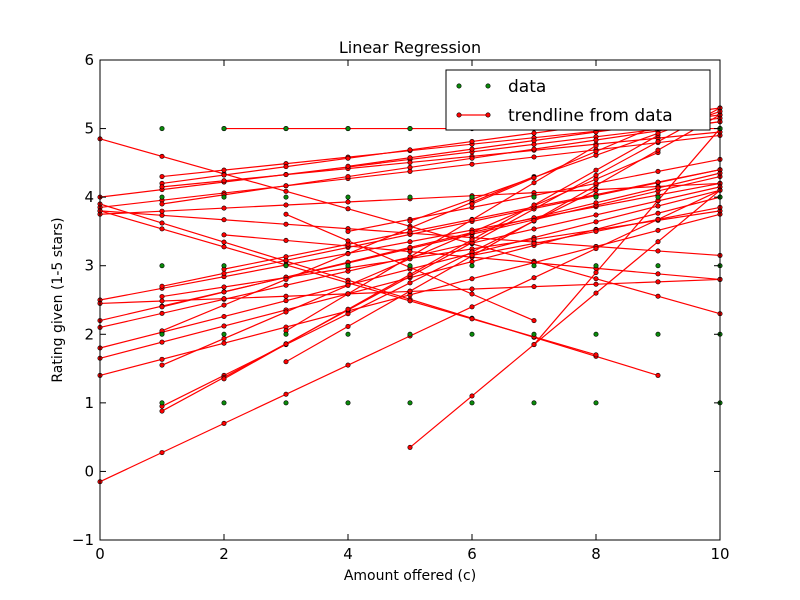 The width and height of the screenshot is (800, 600). What do you see at coordinates (578, 100) in the screenshot?
I see `legend: data trendline from data` at bounding box center [578, 100].